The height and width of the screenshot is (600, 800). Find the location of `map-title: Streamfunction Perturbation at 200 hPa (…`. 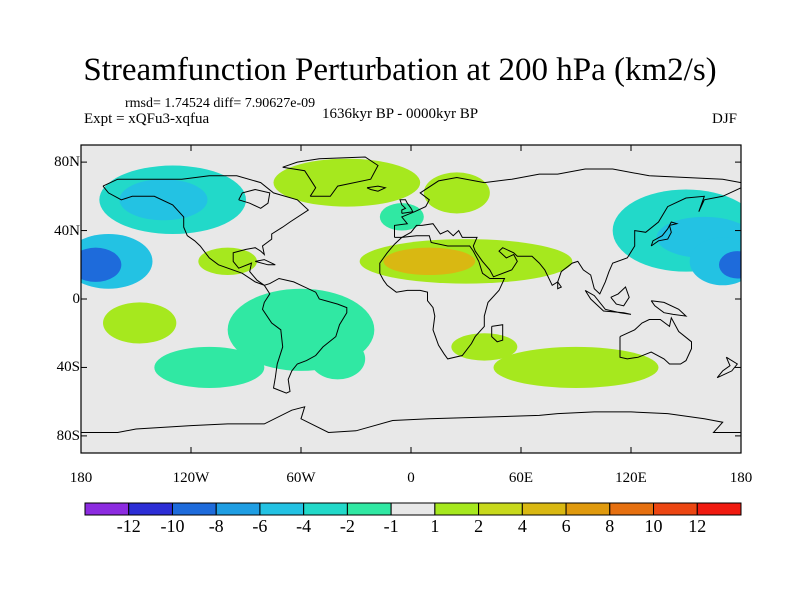

map-title: Streamfunction Perturbation at 200 hPa (… is located at coordinates (400, 70).